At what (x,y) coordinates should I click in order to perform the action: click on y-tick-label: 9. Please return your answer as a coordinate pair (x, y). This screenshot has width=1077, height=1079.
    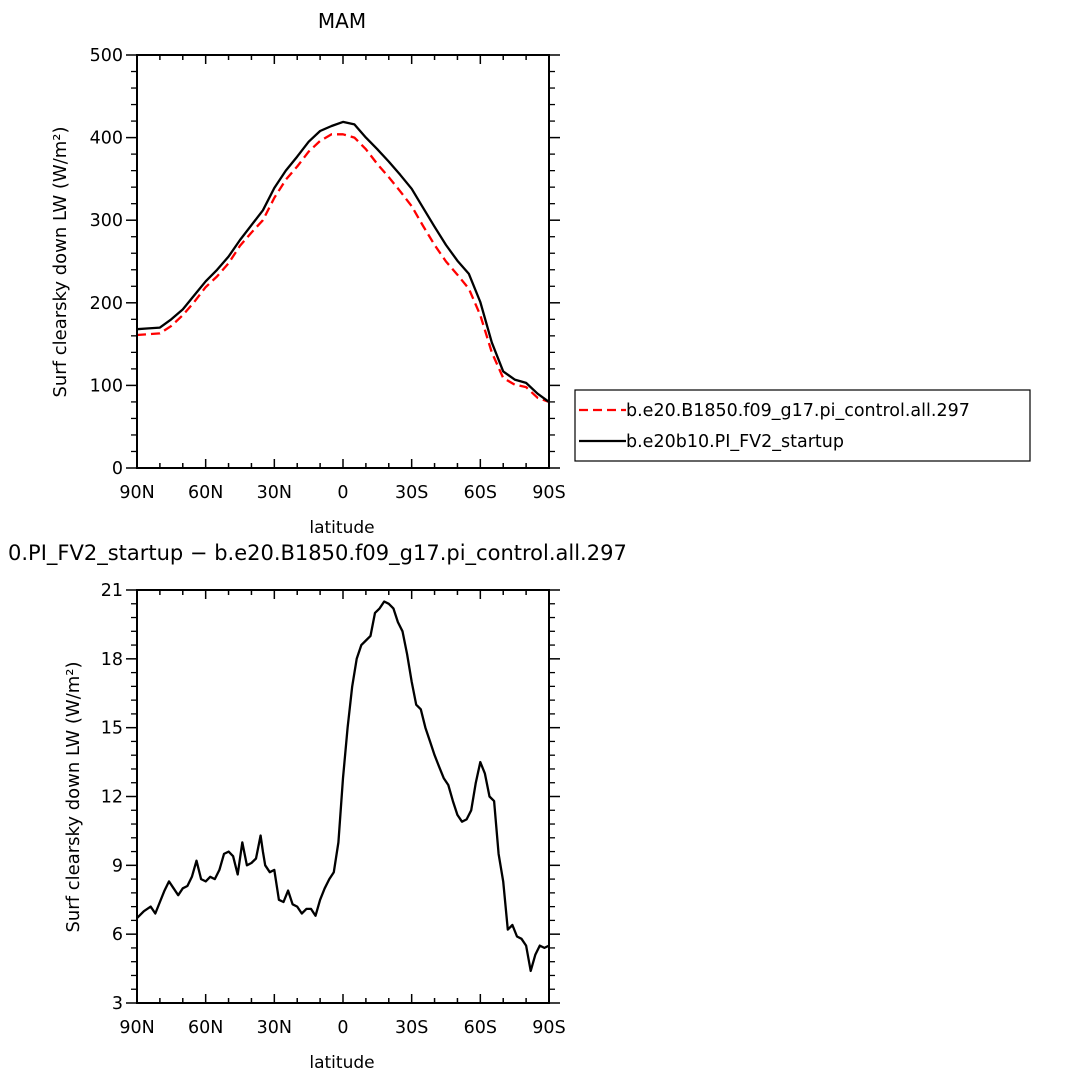
    Looking at the image, I should click on (117, 866).